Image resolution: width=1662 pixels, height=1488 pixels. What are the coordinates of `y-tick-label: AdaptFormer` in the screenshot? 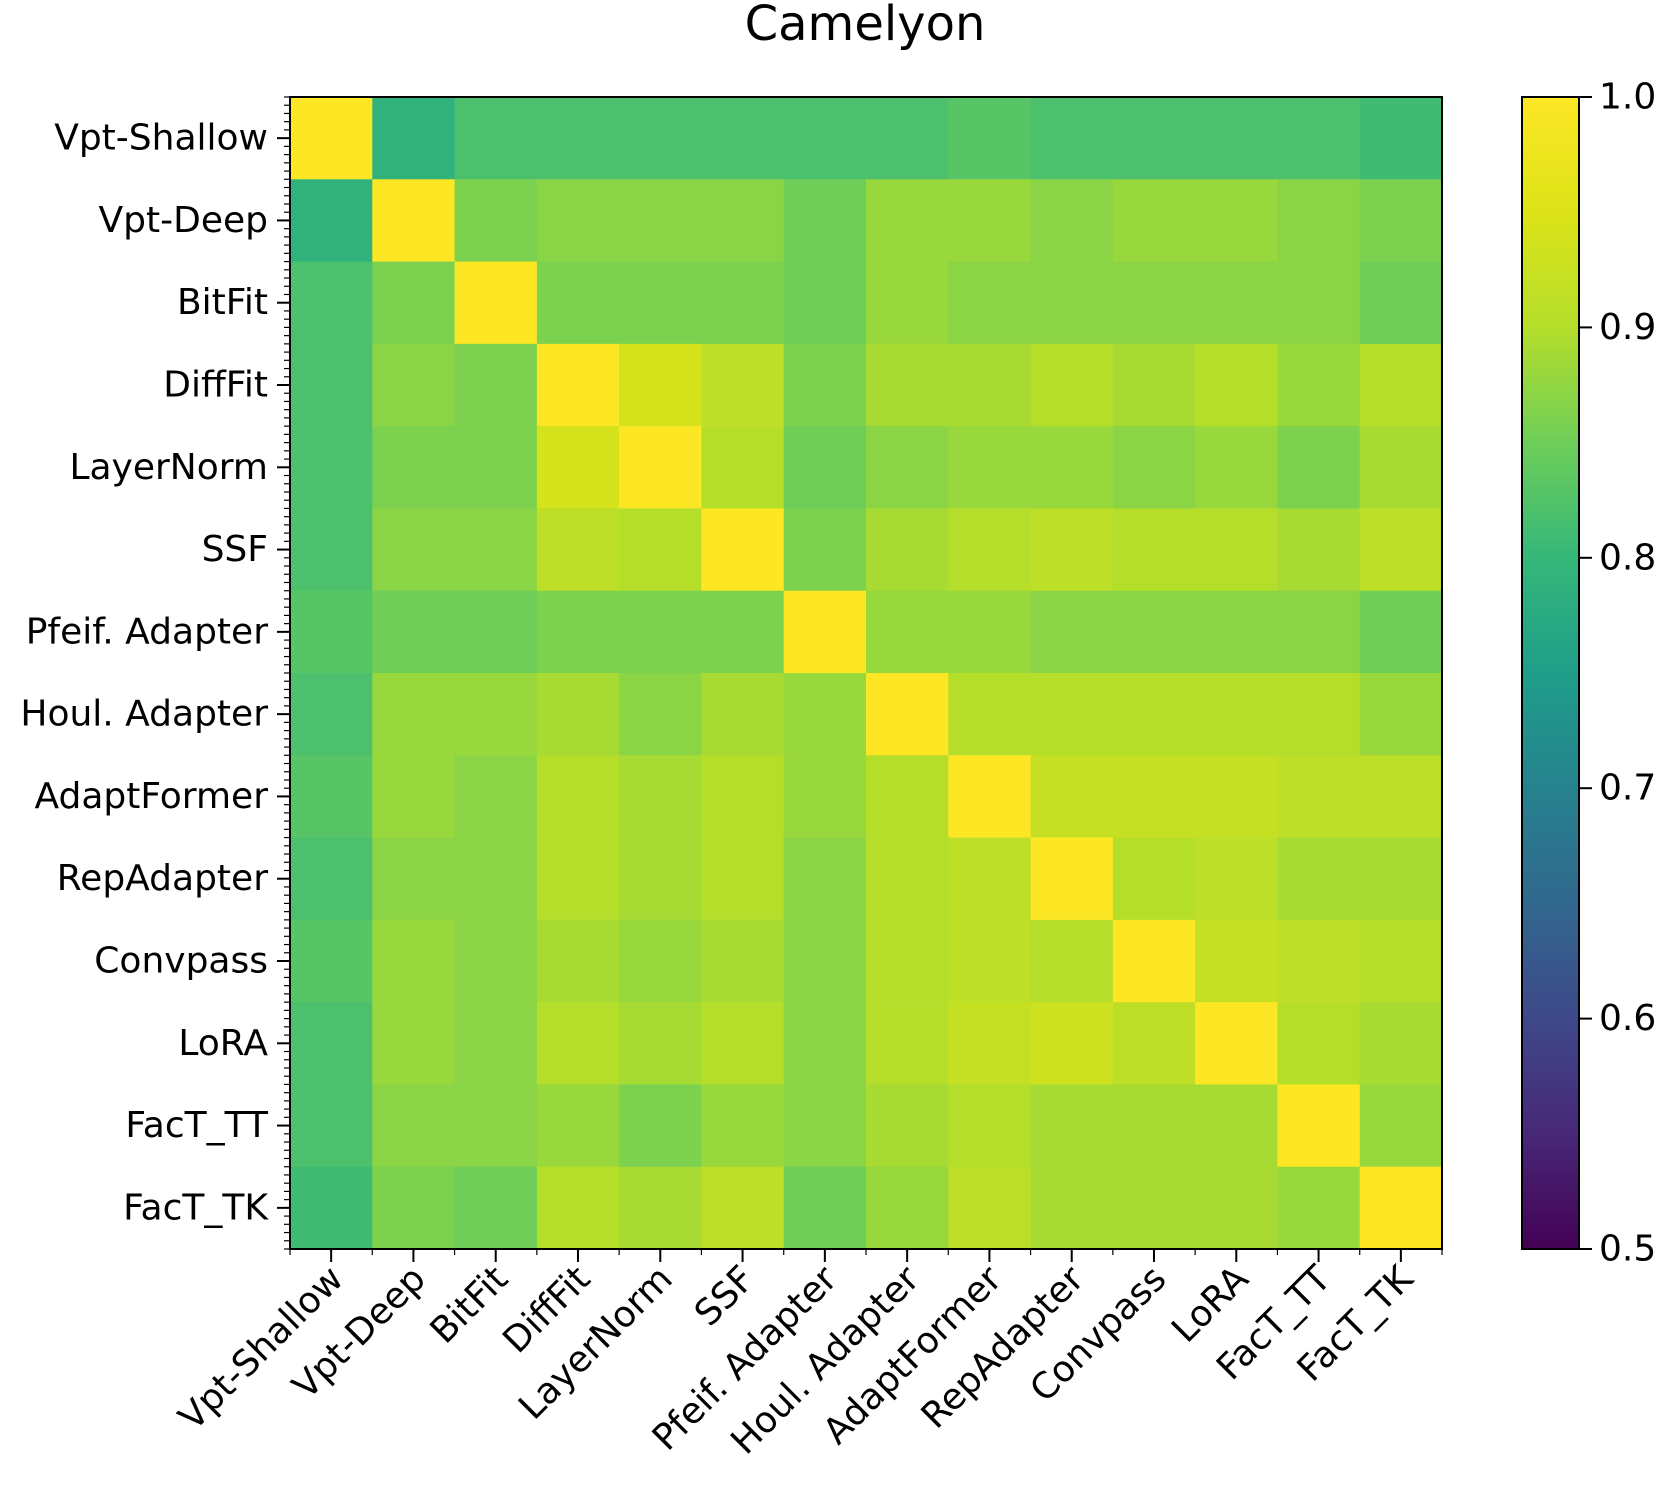 It's located at (151, 796).